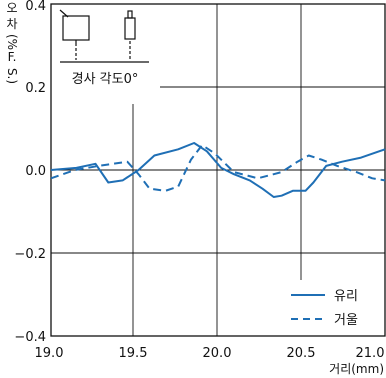 The image size is (386, 378). What do you see at coordinates (130, 28) in the screenshot?
I see `inset-probe-body` at bounding box center [130, 28].